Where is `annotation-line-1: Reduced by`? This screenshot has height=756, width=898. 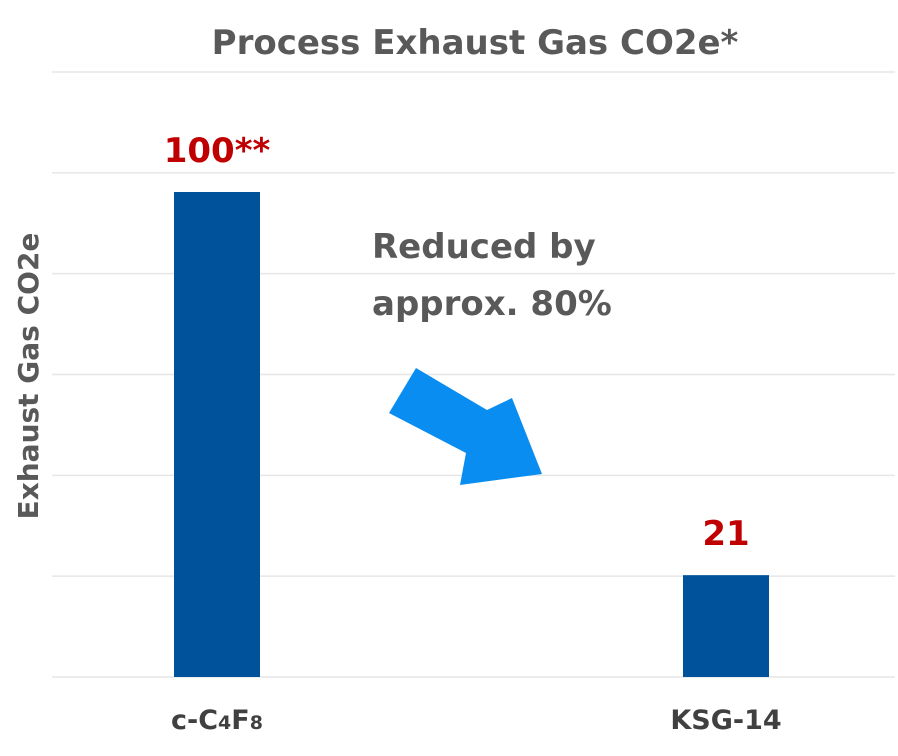
annotation-line-1: Reduced by is located at coordinates (484, 247).